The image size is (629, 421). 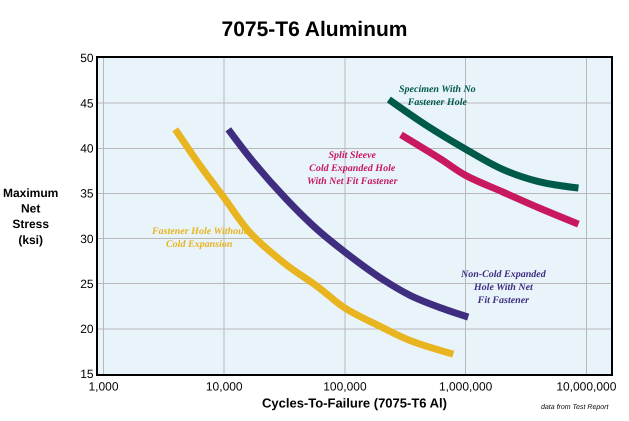 I want to click on x-tick-label: 100,000, so click(x=345, y=386).